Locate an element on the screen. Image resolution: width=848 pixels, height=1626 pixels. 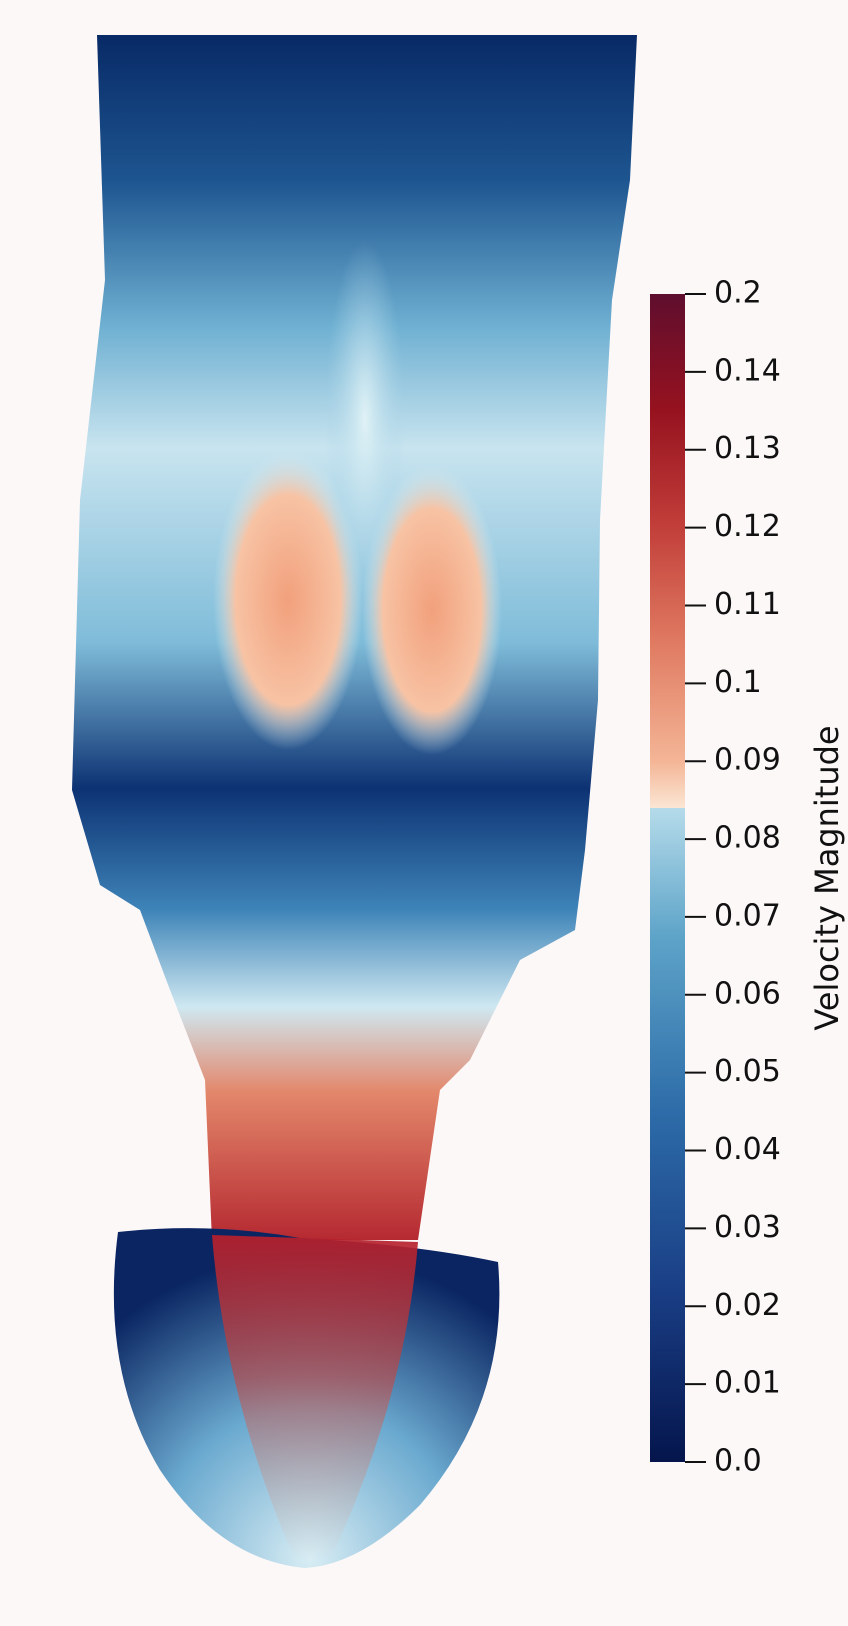
plume-right is located at coordinates (432, 610).